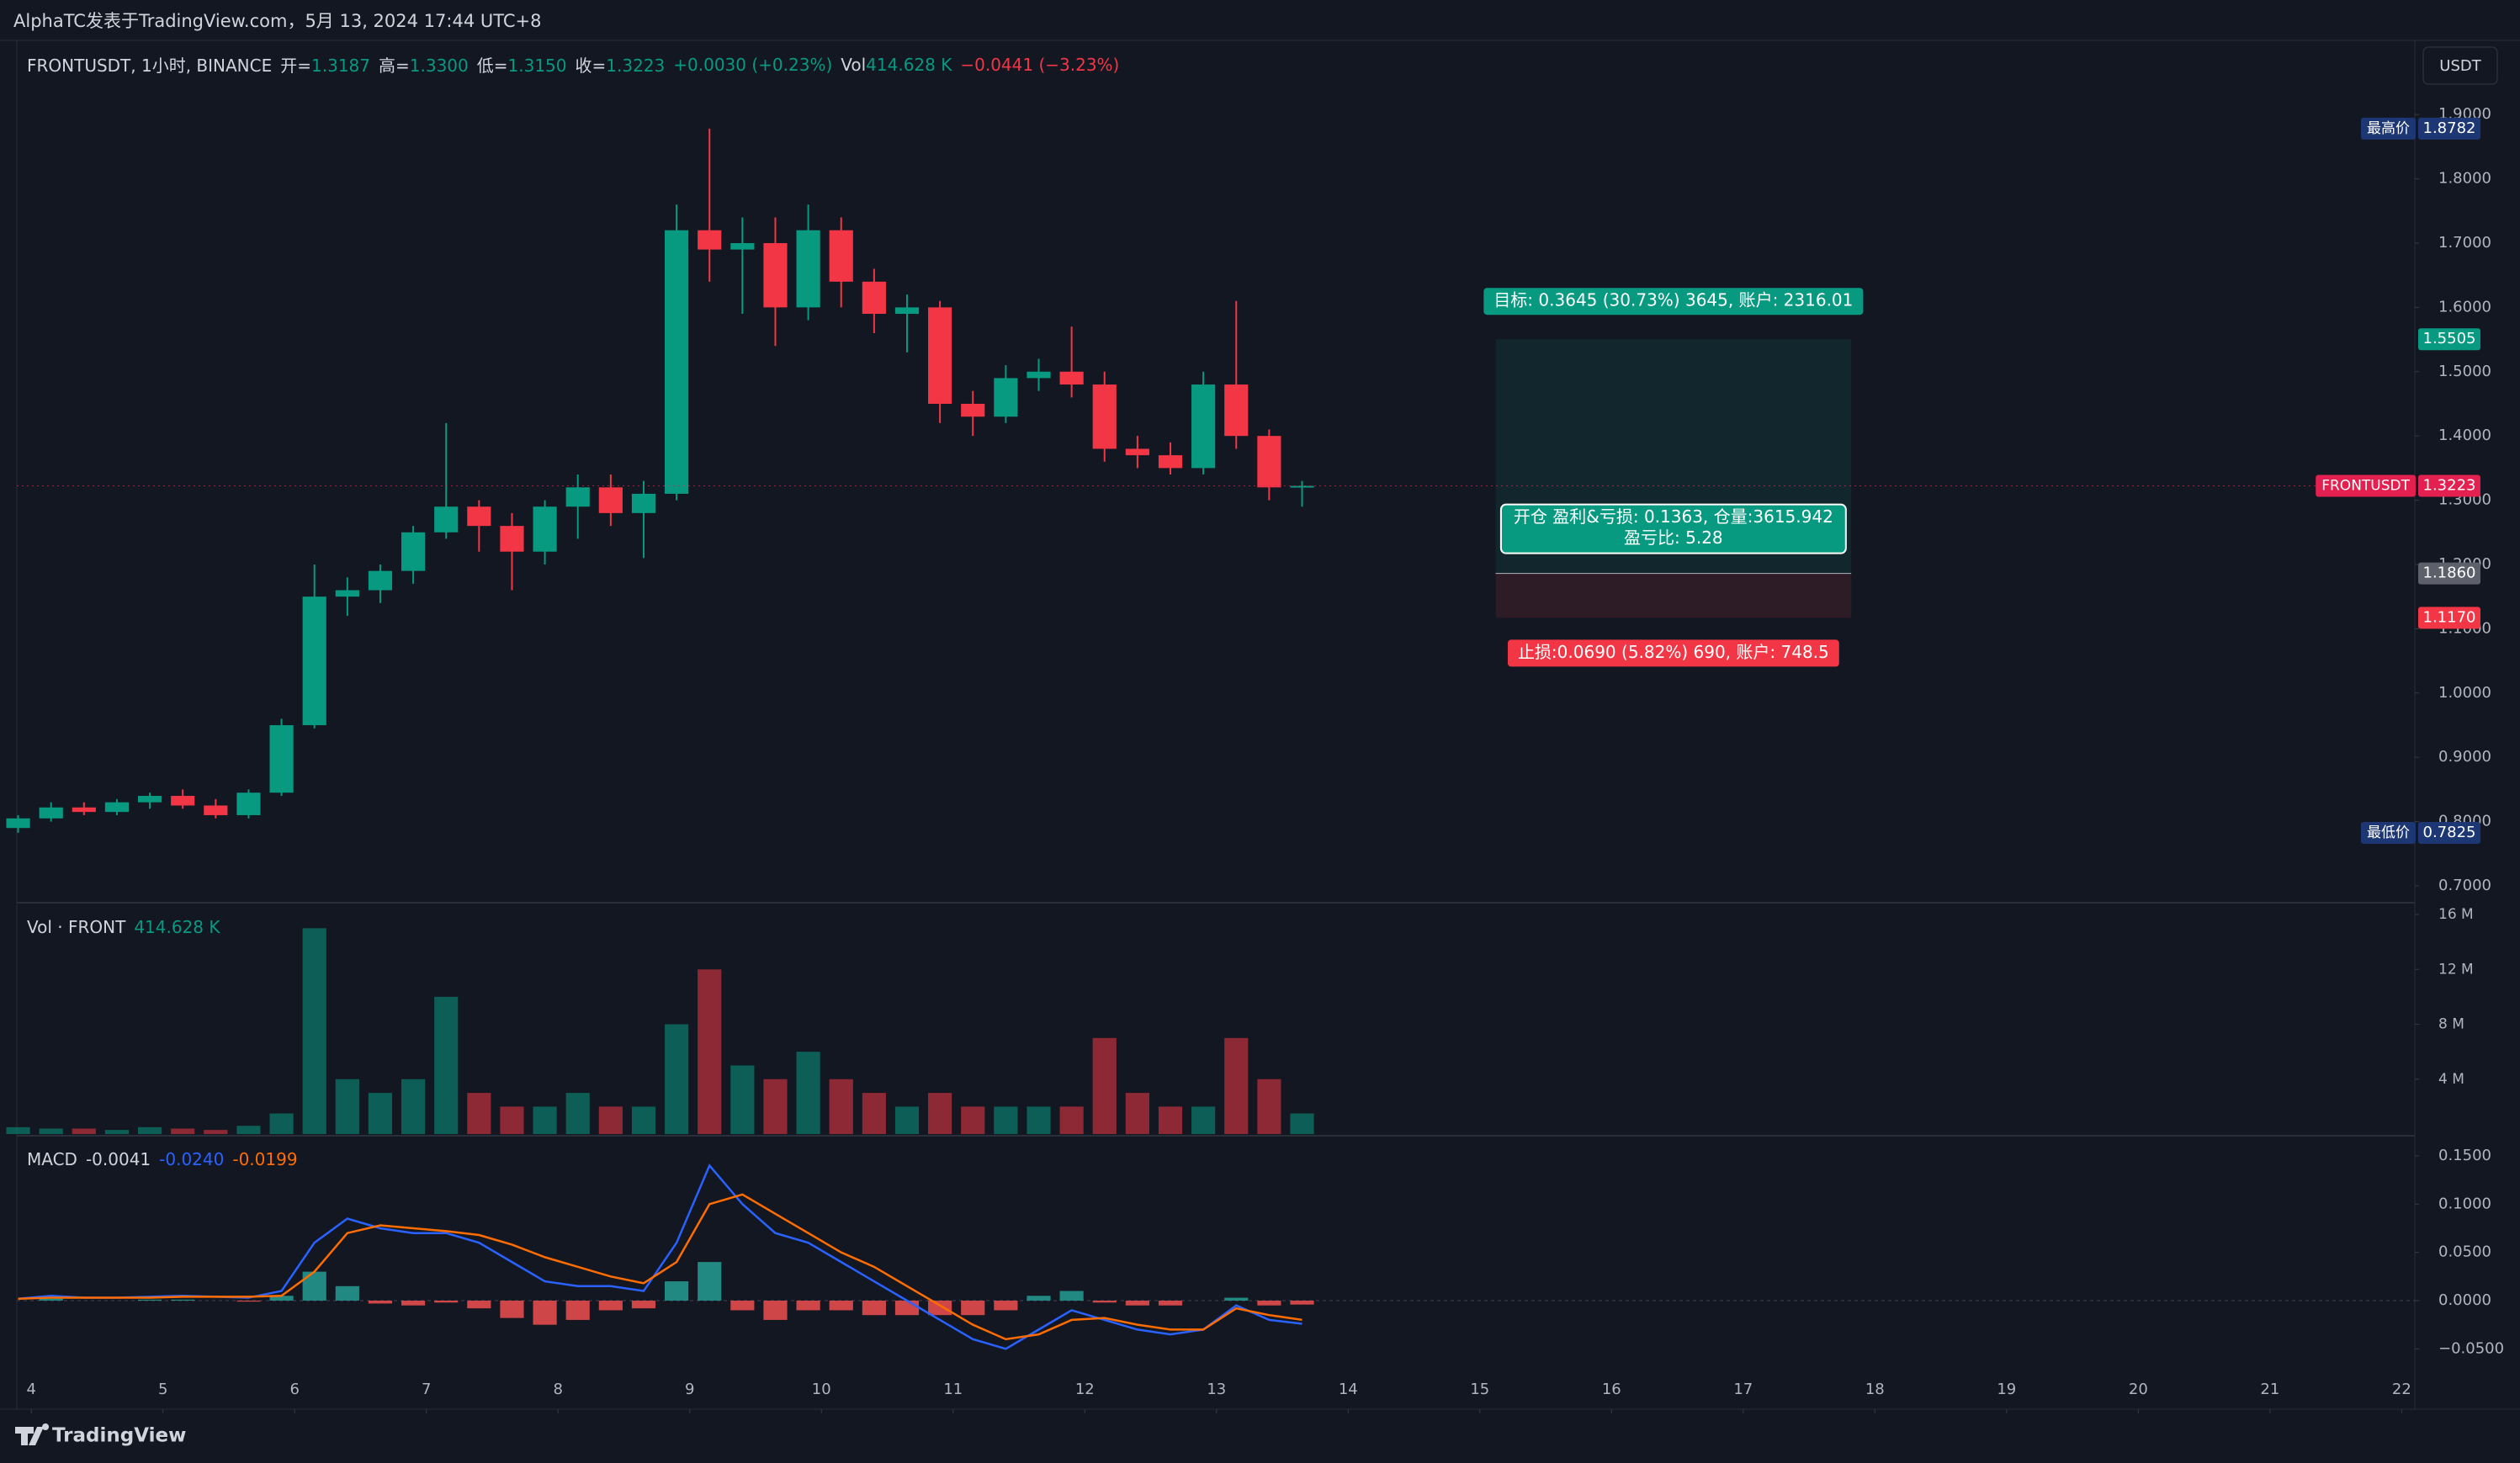 Image resolution: width=2520 pixels, height=1463 pixels. What do you see at coordinates (1348, 1389) in the screenshot?
I see `x-tick-label: 14` at bounding box center [1348, 1389].